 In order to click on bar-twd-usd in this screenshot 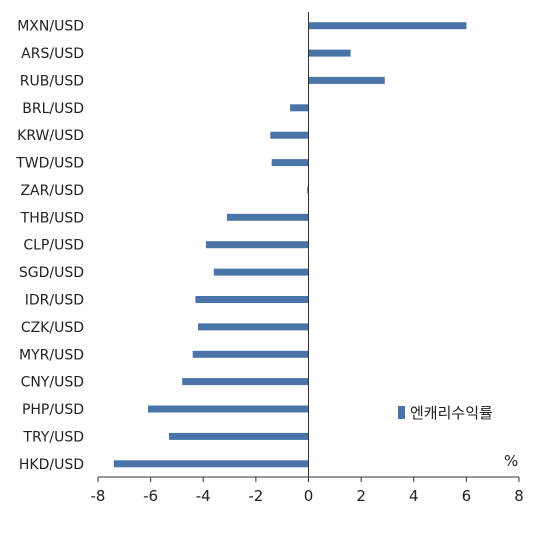, I will do `click(290, 163)`.